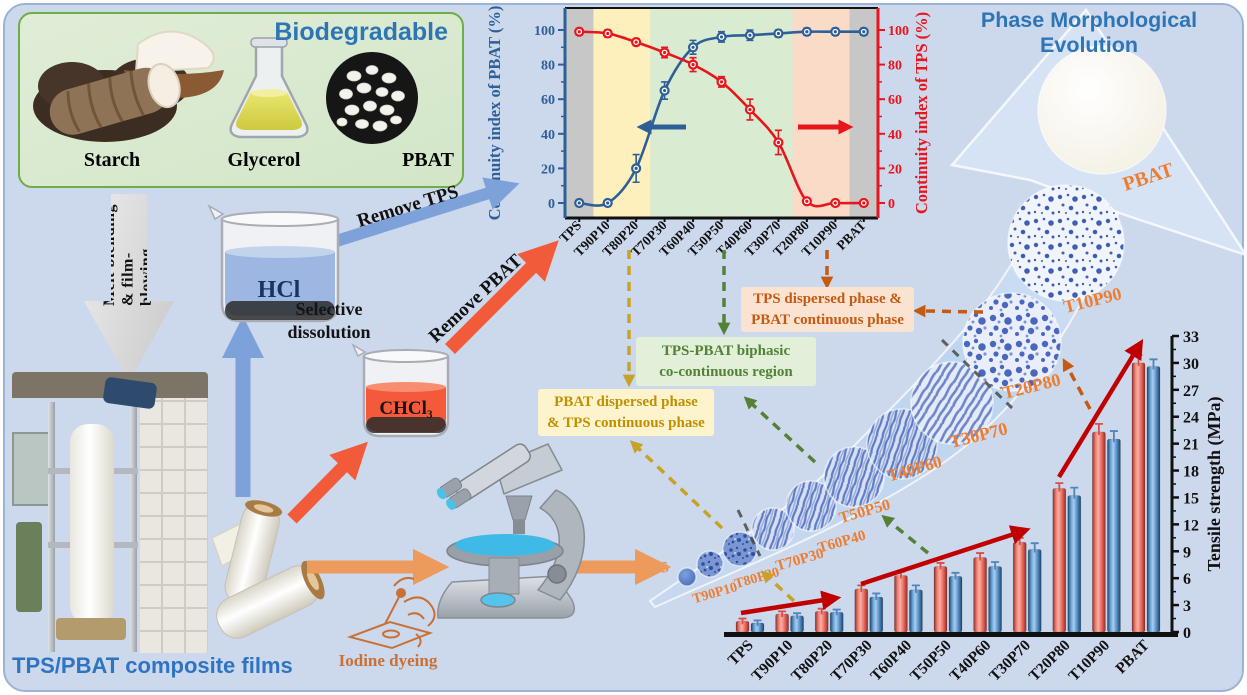  I want to click on pbat-dispersed-line-2: & TPS continuous phase, so click(626, 422).